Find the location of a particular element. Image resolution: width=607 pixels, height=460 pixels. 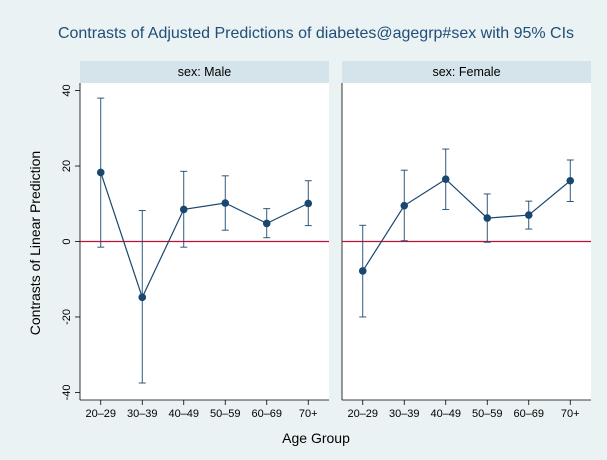

panel-title-1: sex: Female is located at coordinates (466, 72).